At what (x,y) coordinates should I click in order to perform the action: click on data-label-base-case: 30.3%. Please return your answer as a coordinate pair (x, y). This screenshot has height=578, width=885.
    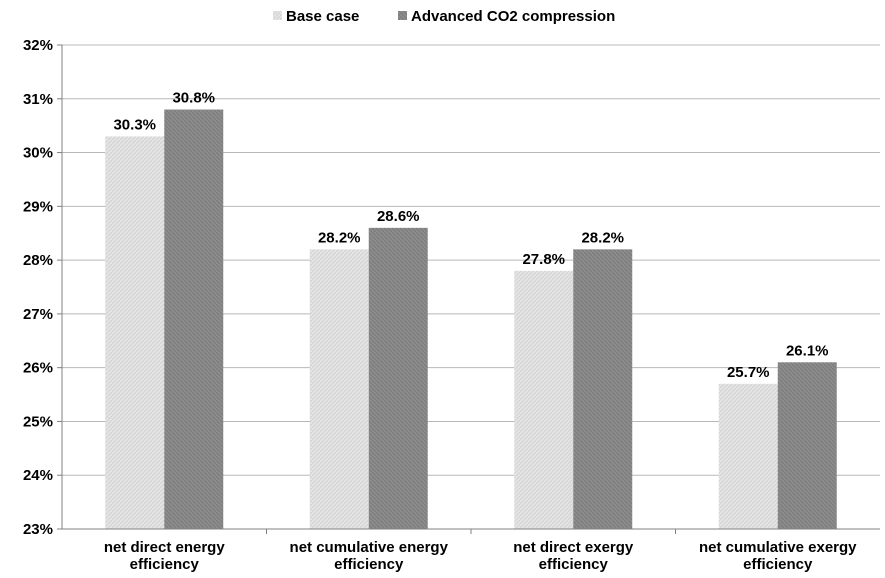
    Looking at the image, I should click on (134, 124).